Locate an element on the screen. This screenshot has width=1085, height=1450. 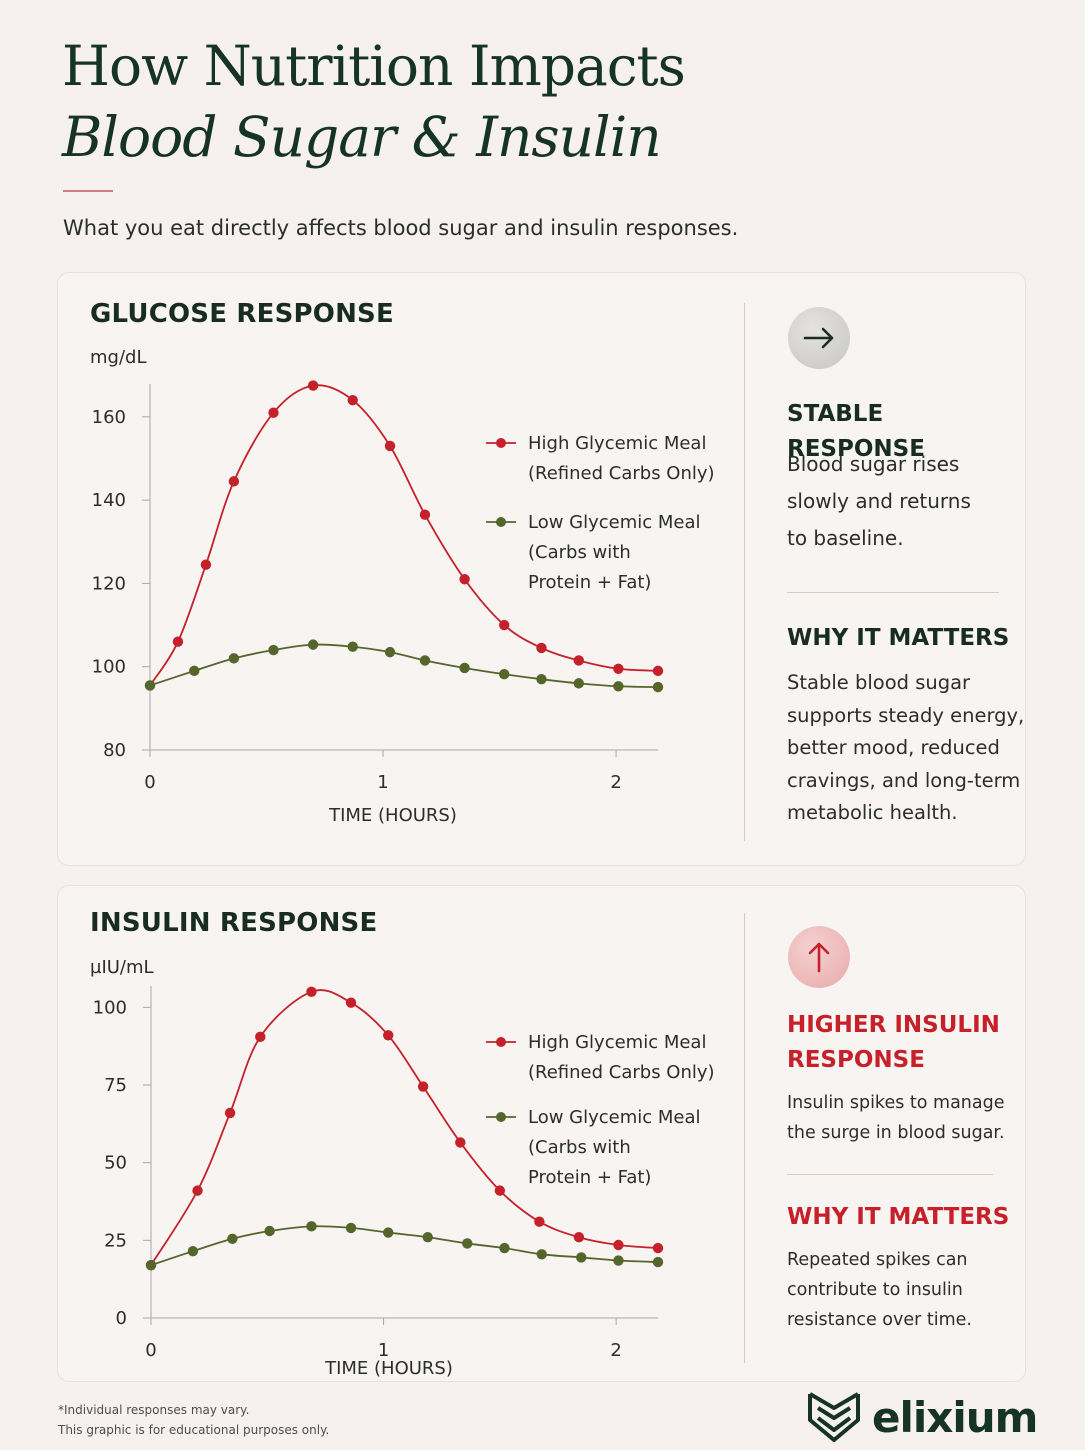
glucose-x-tick-label: 1 is located at coordinates (382, 782).